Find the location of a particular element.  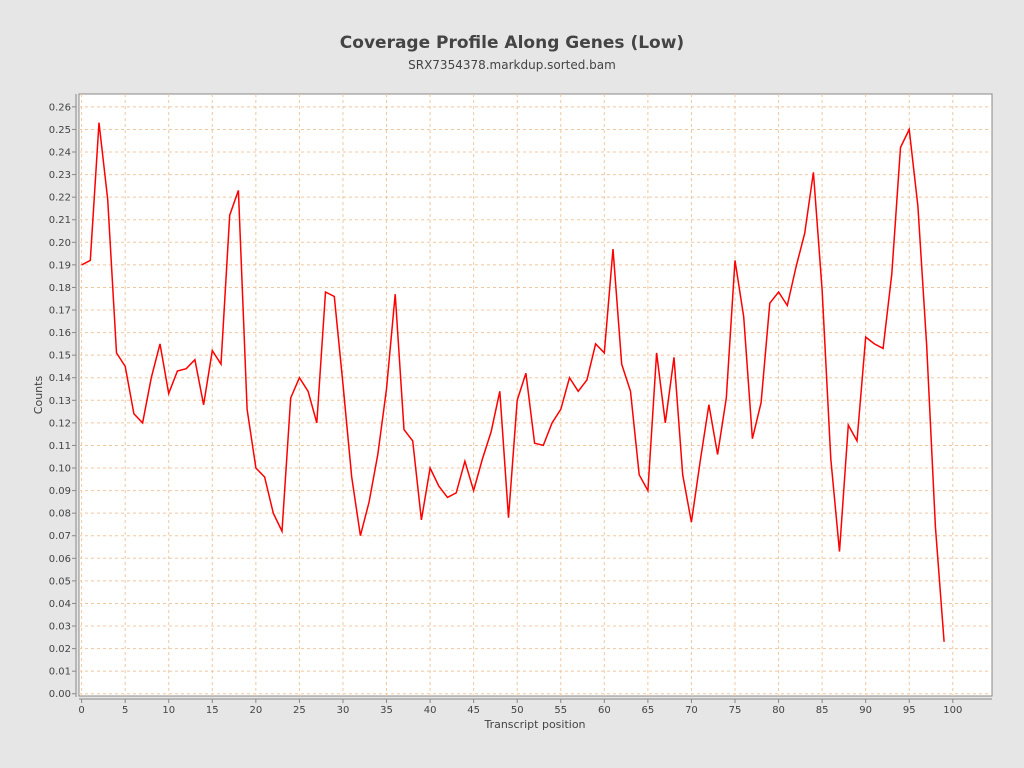

x-tick-label: 60 is located at coordinates (604, 710).